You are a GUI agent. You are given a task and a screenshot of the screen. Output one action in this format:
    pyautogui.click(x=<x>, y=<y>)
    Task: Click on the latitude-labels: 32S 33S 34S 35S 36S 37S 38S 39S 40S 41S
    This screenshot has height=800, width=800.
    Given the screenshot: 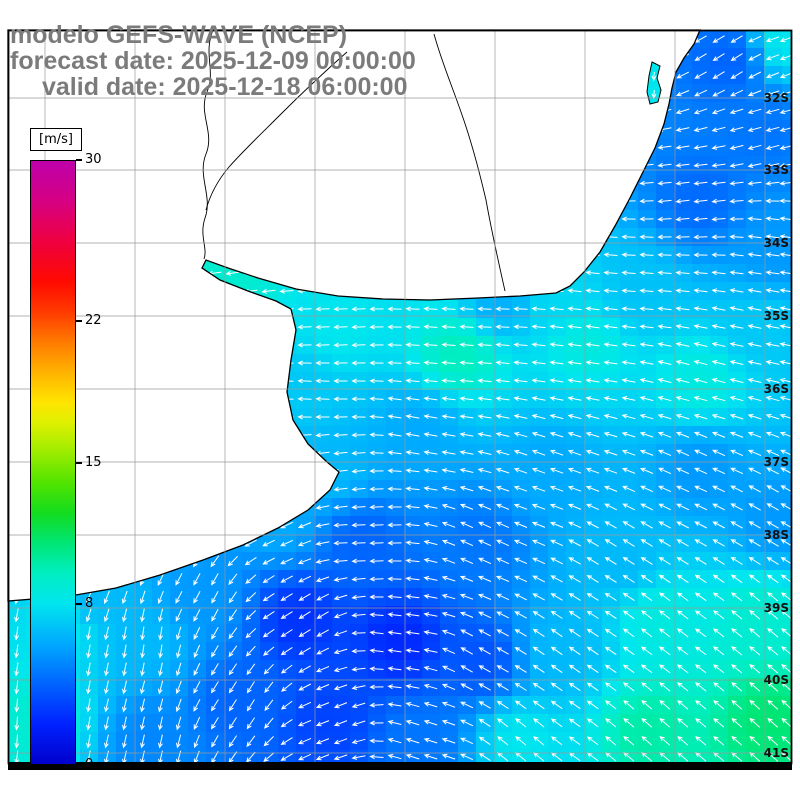 What is the action you would take?
    pyautogui.click(x=776, y=425)
    